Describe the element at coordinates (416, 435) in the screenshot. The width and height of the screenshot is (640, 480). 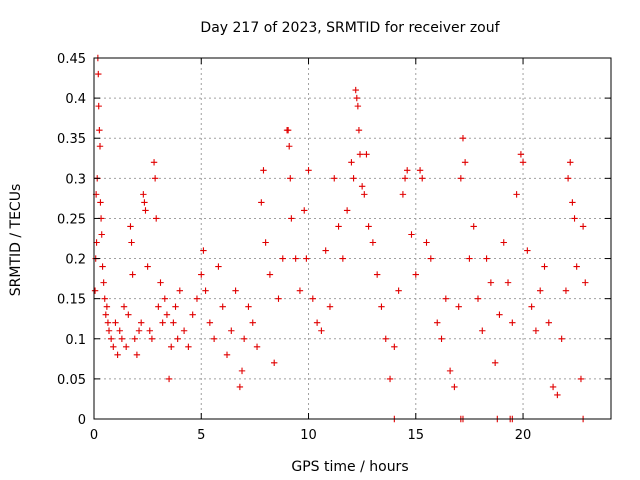
I see `x-tick-label: 15` at that location.